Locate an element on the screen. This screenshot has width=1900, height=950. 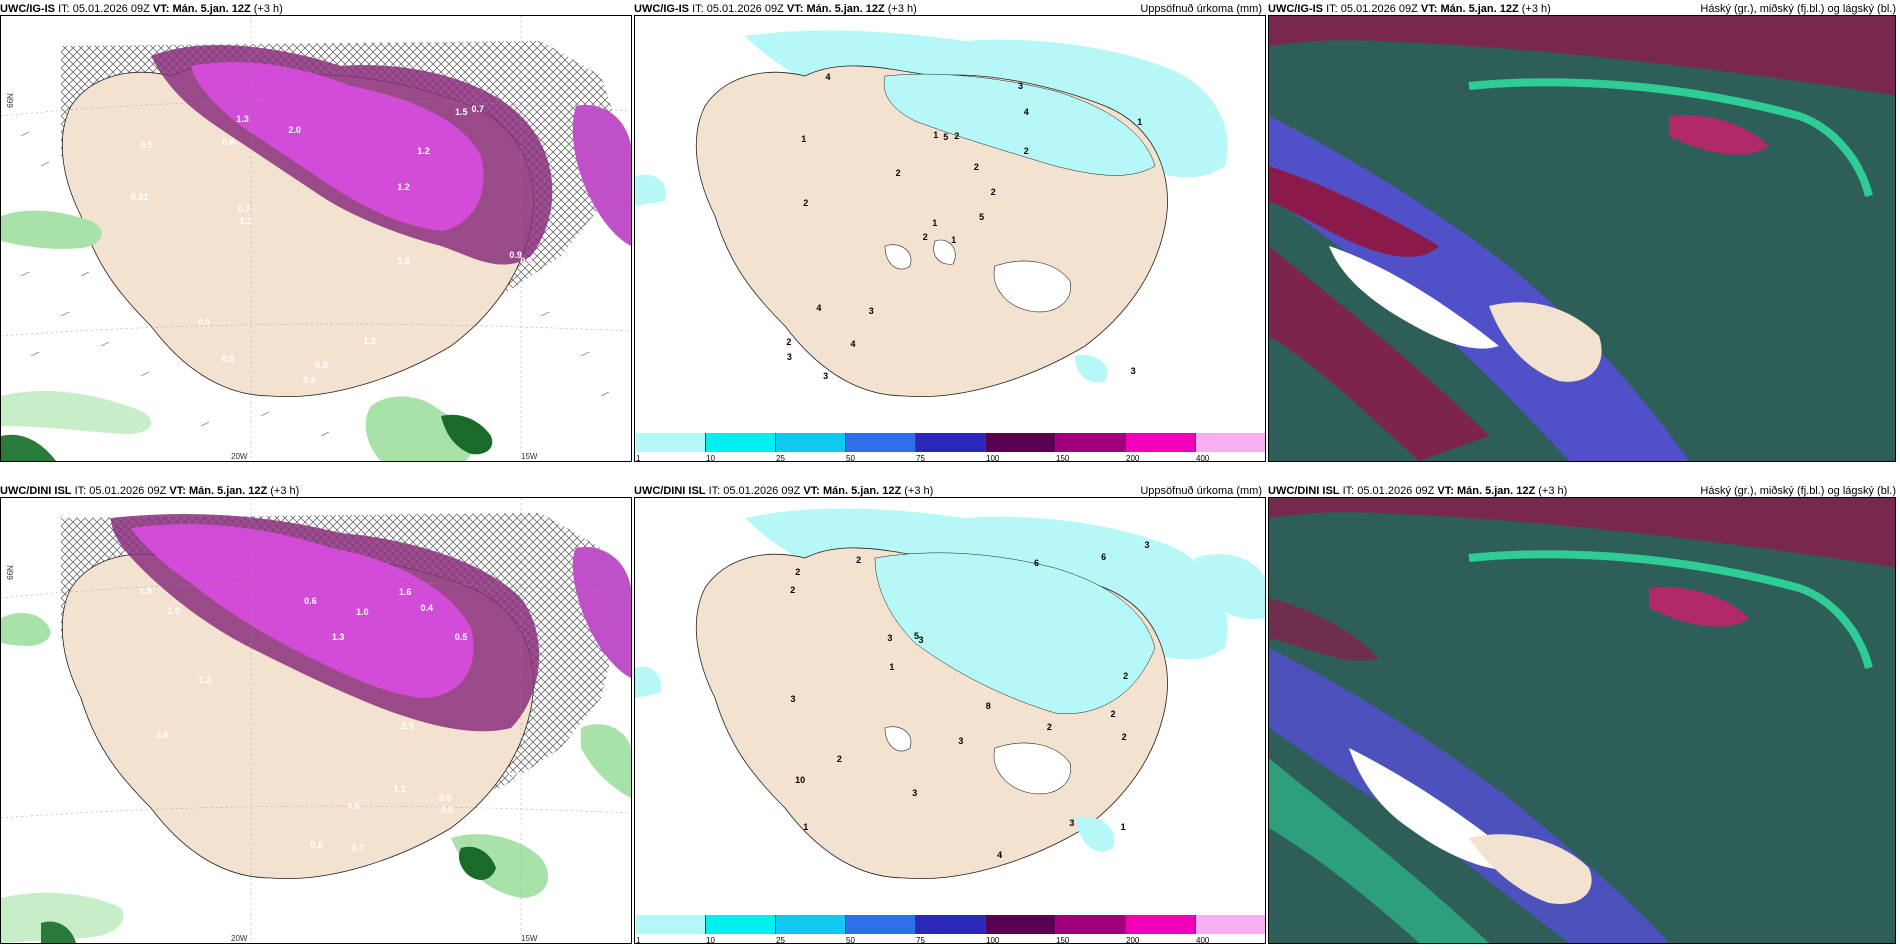
value-label: 0.81 is located at coordinates (139, 196).